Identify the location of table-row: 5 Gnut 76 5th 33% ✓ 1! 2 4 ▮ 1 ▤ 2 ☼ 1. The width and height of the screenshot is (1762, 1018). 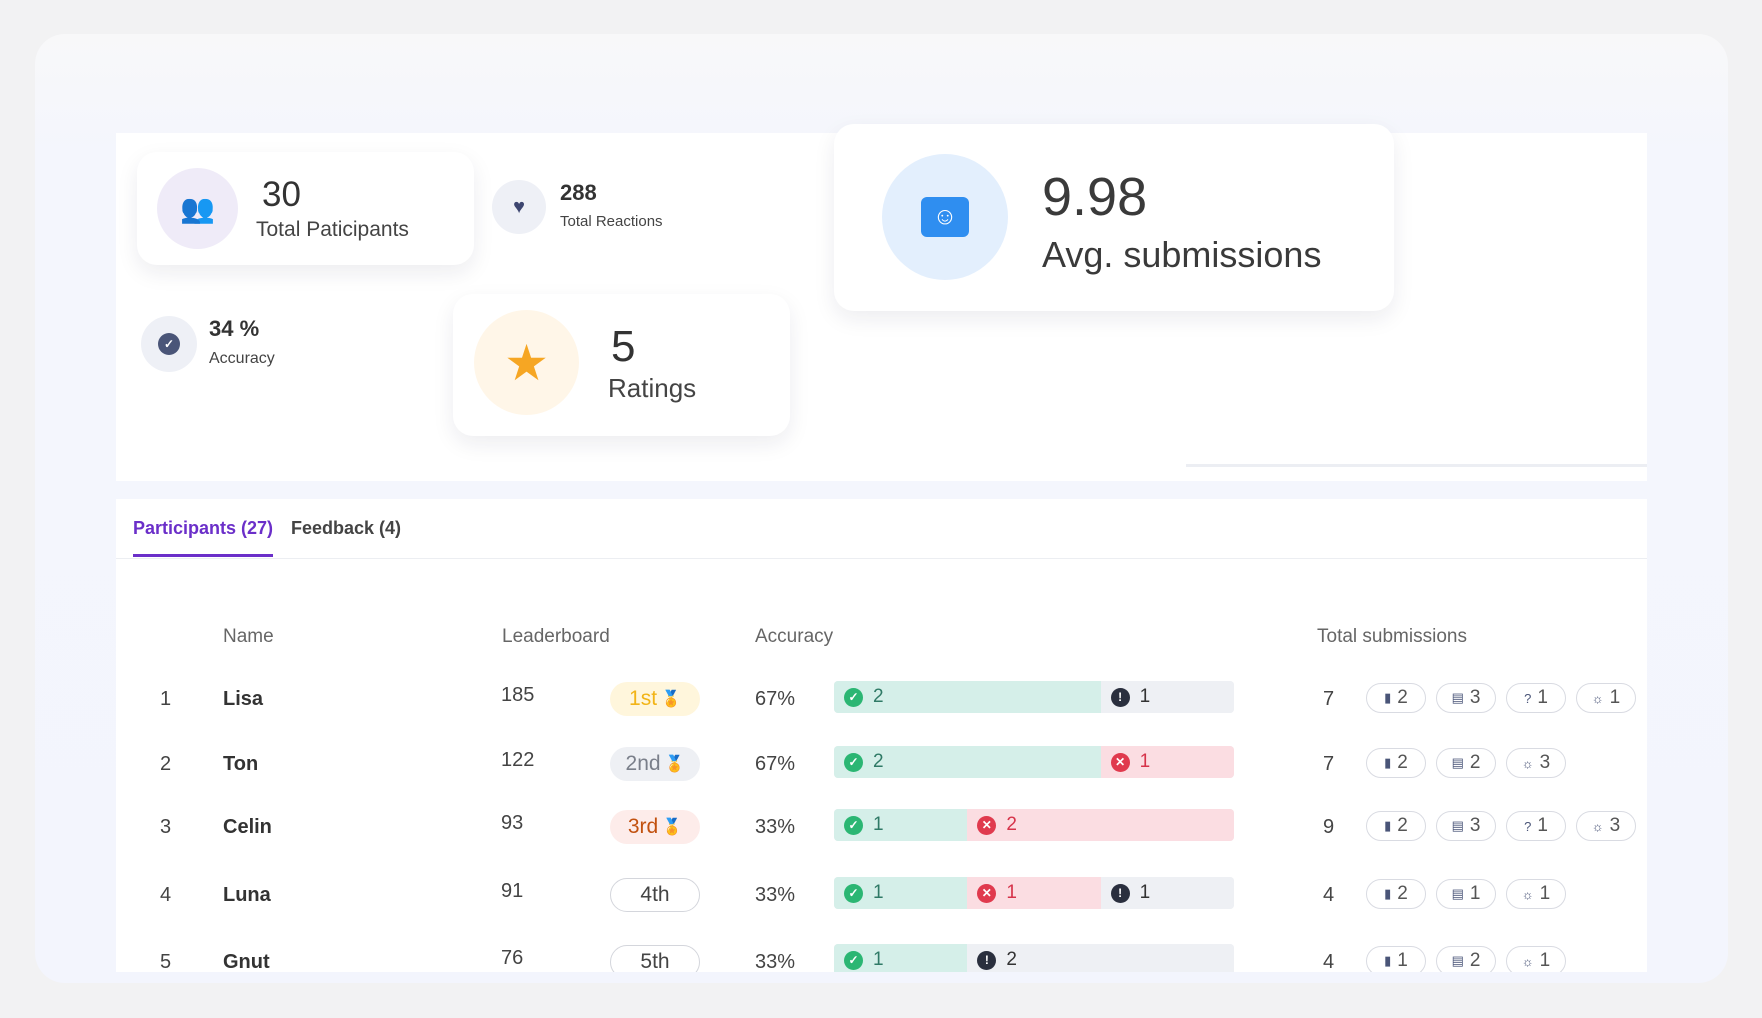
(881, 957).